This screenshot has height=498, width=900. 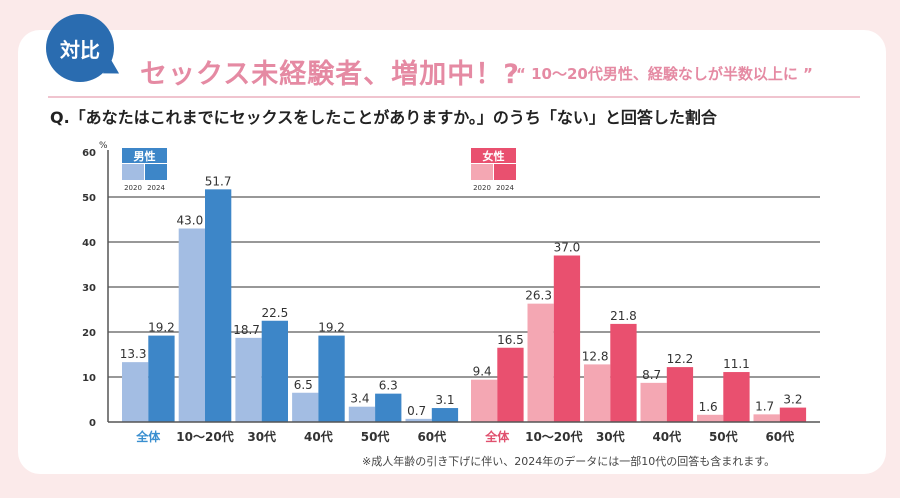 I want to click on y-axis-unit: %, so click(x=103, y=146).